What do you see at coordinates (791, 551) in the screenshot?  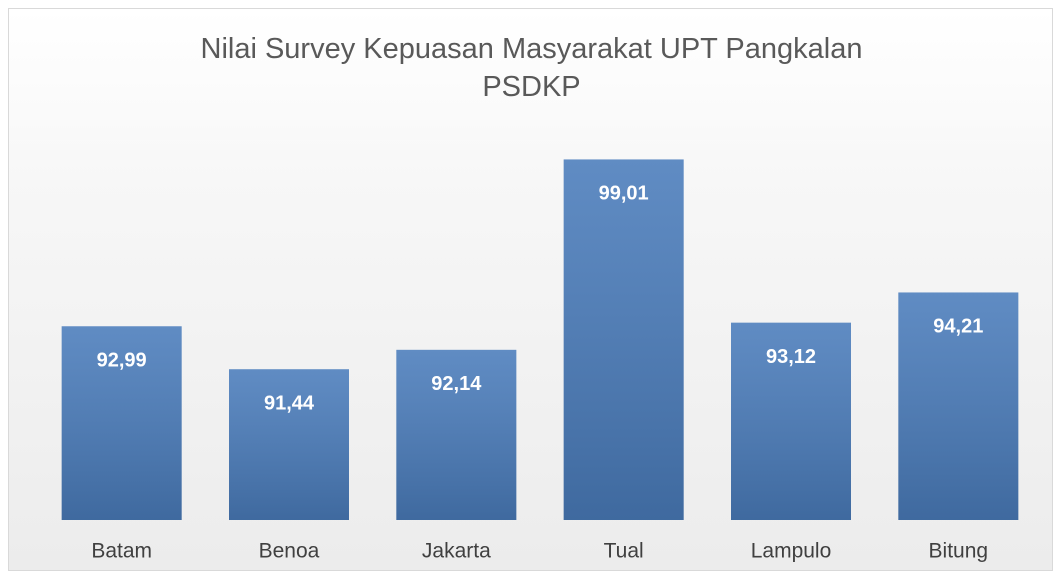 I see `x-tick-label: Lampulo` at bounding box center [791, 551].